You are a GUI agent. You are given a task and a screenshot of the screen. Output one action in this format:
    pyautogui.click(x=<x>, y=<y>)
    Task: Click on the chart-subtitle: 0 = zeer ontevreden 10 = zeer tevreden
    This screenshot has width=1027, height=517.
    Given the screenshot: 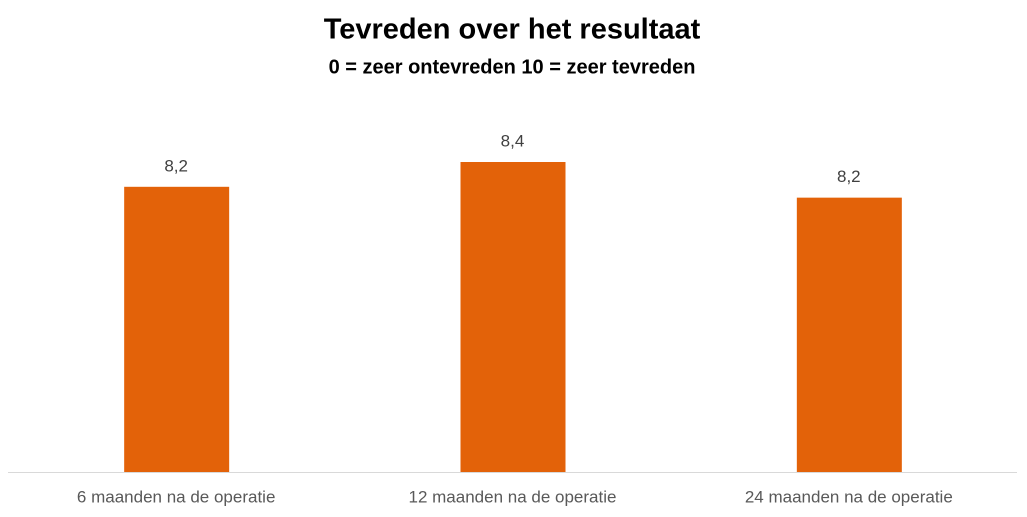 What is the action you would take?
    pyautogui.click(x=512, y=67)
    